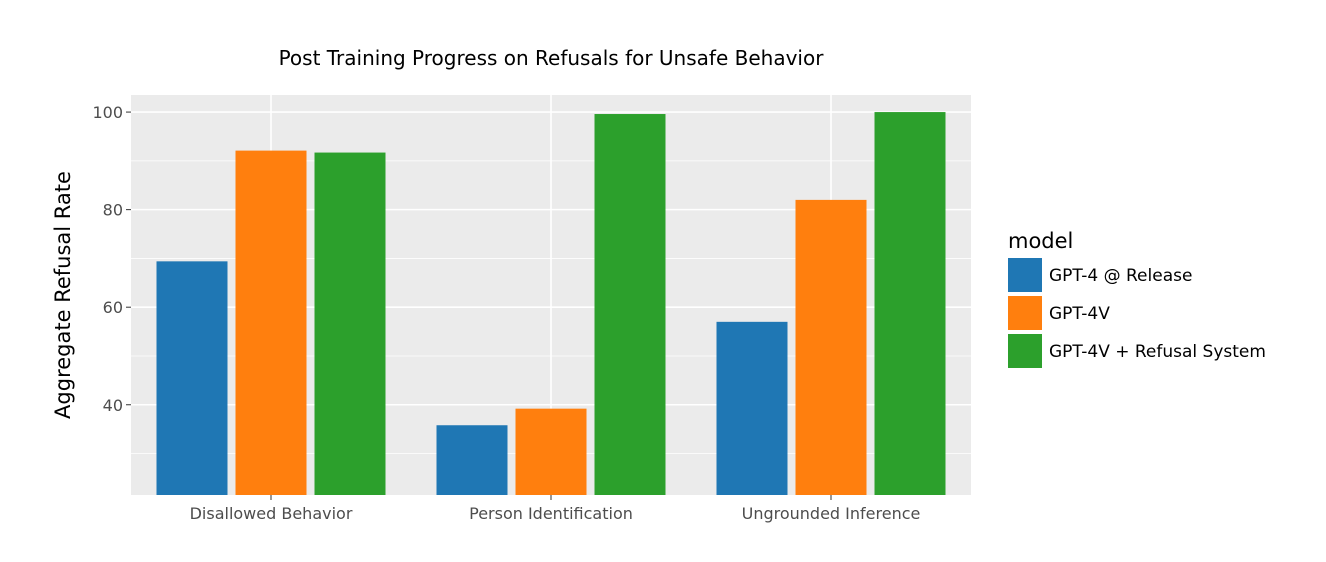  I want to click on x-tick-label: Ungrounded Inference, so click(831, 513).